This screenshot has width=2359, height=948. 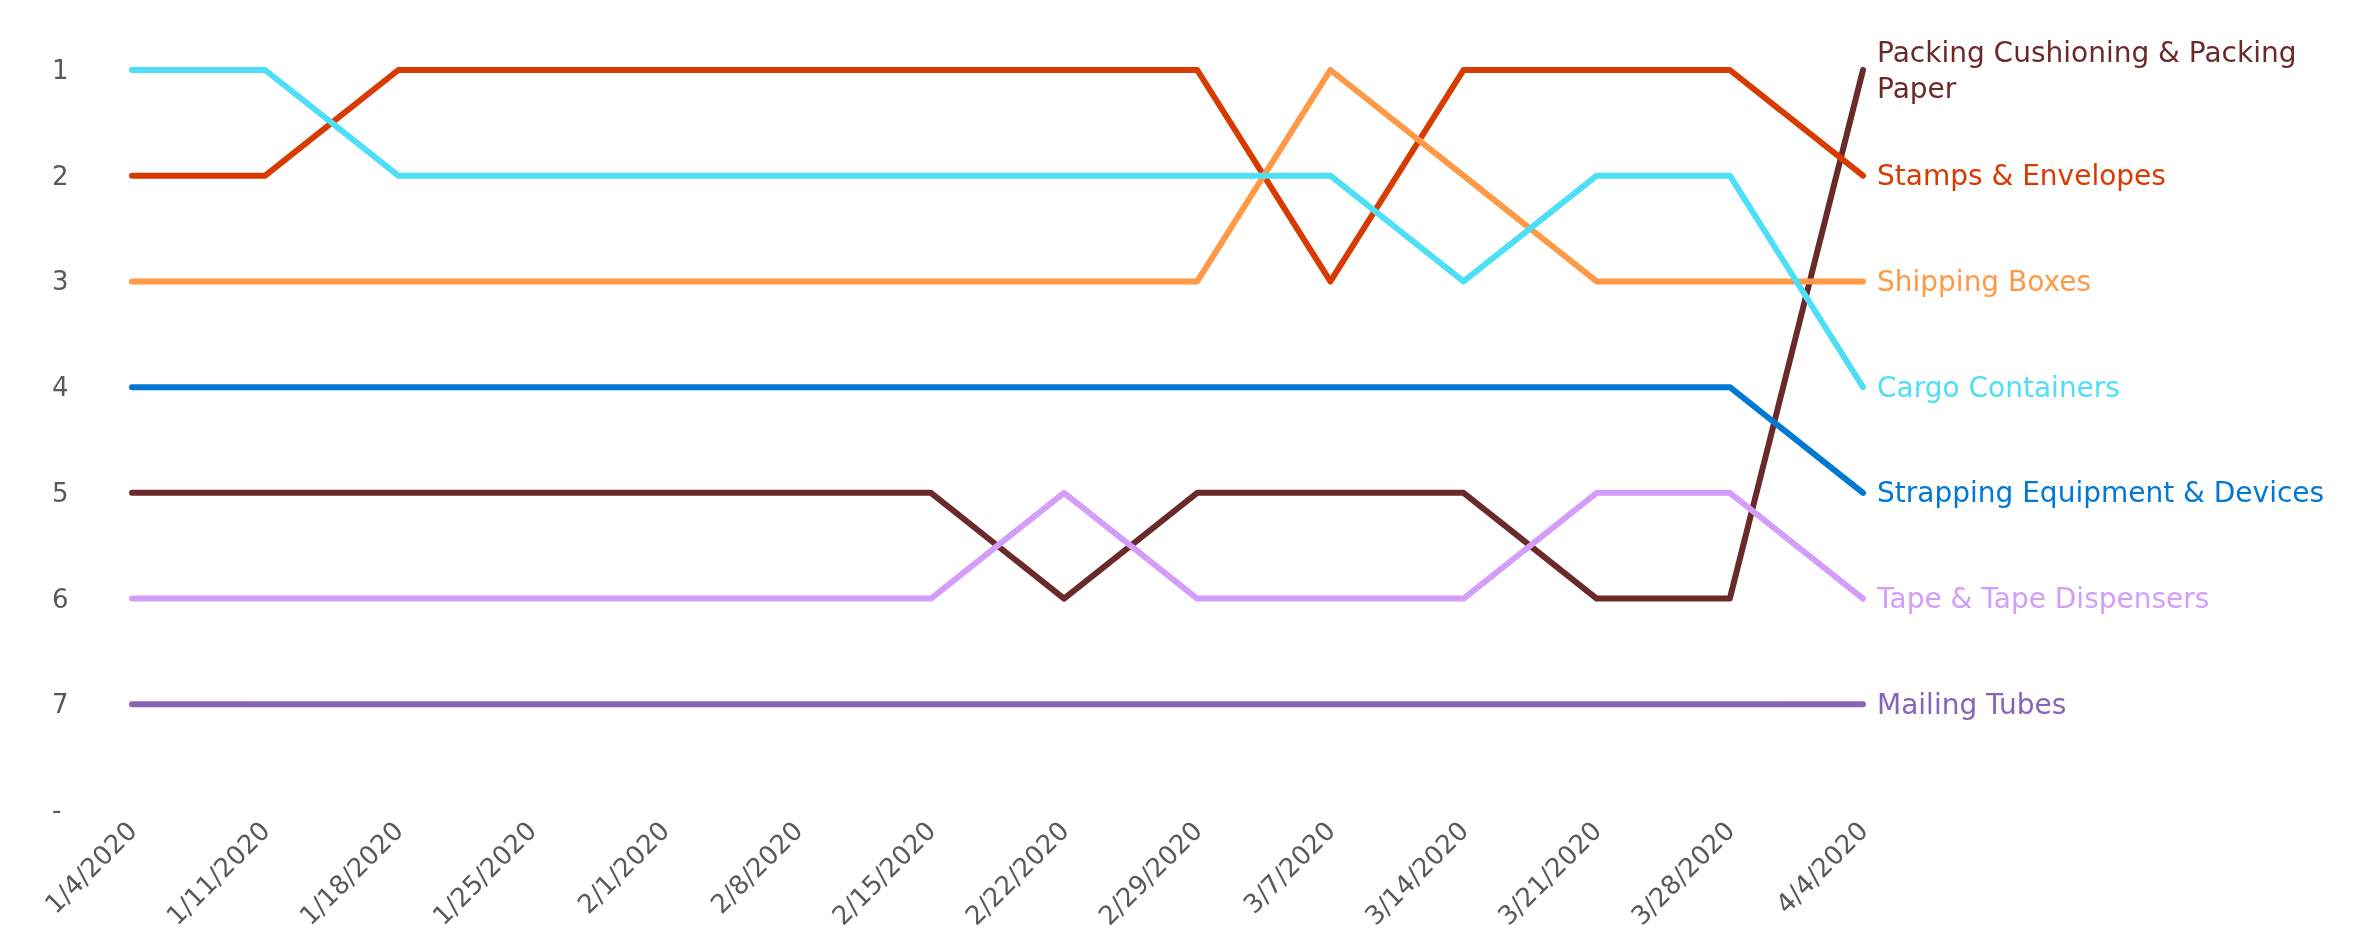 I want to click on series-label: Tape & Tape Dispensers, so click(x=2043, y=599).